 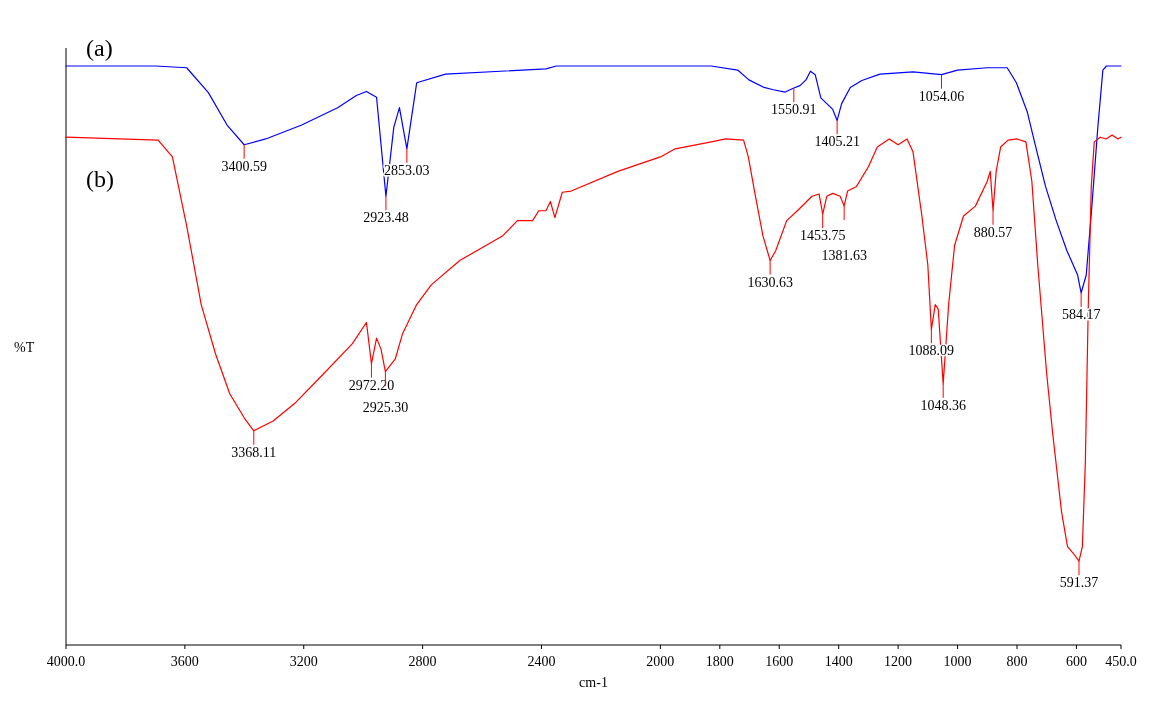 What do you see at coordinates (779, 661) in the screenshot?
I see `x-tick-label: 1600` at bounding box center [779, 661].